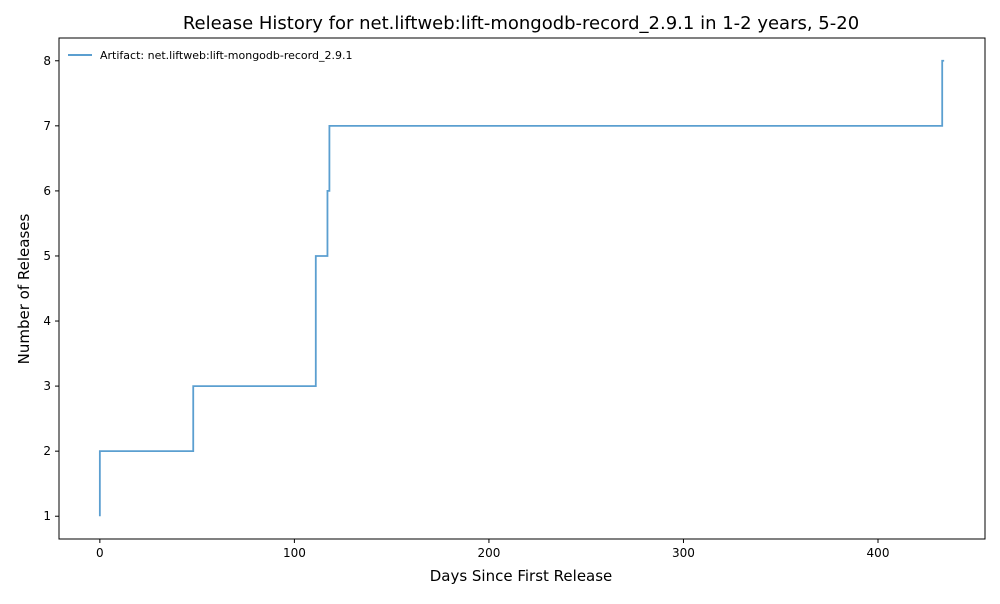 Image resolution: width=1000 pixels, height=604 pixels. What do you see at coordinates (47, 256) in the screenshot?
I see `y-tick-label: 5` at bounding box center [47, 256].